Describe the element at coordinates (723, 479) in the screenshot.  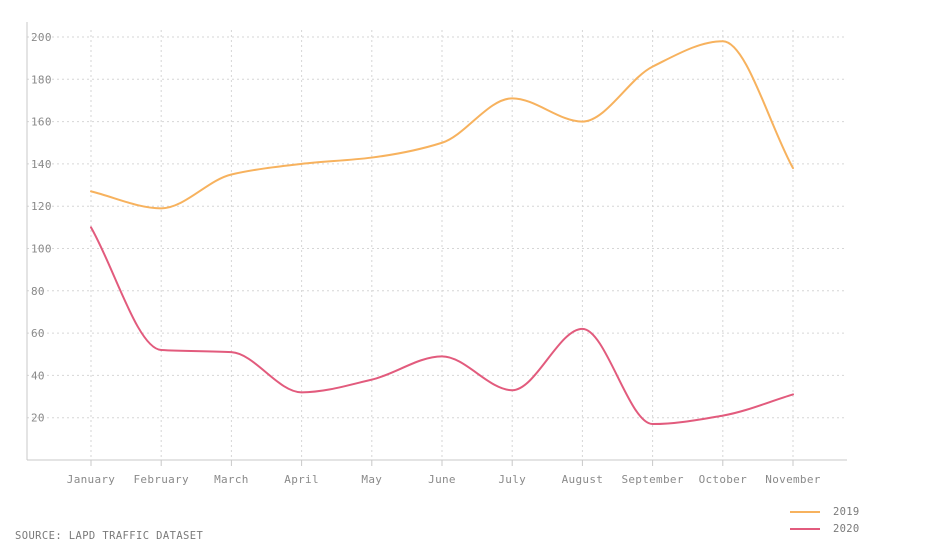
I see `x-tick-label: October` at that location.